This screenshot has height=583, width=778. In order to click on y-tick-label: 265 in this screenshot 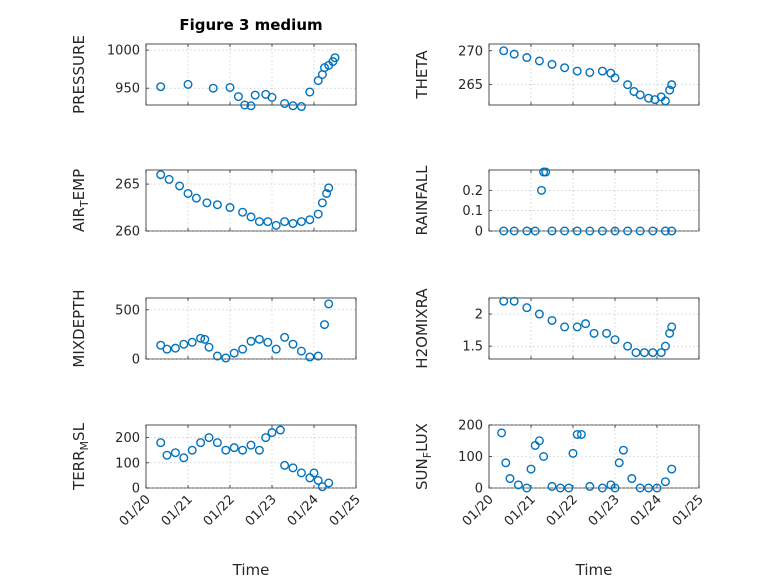, I will do `click(127, 185)`.